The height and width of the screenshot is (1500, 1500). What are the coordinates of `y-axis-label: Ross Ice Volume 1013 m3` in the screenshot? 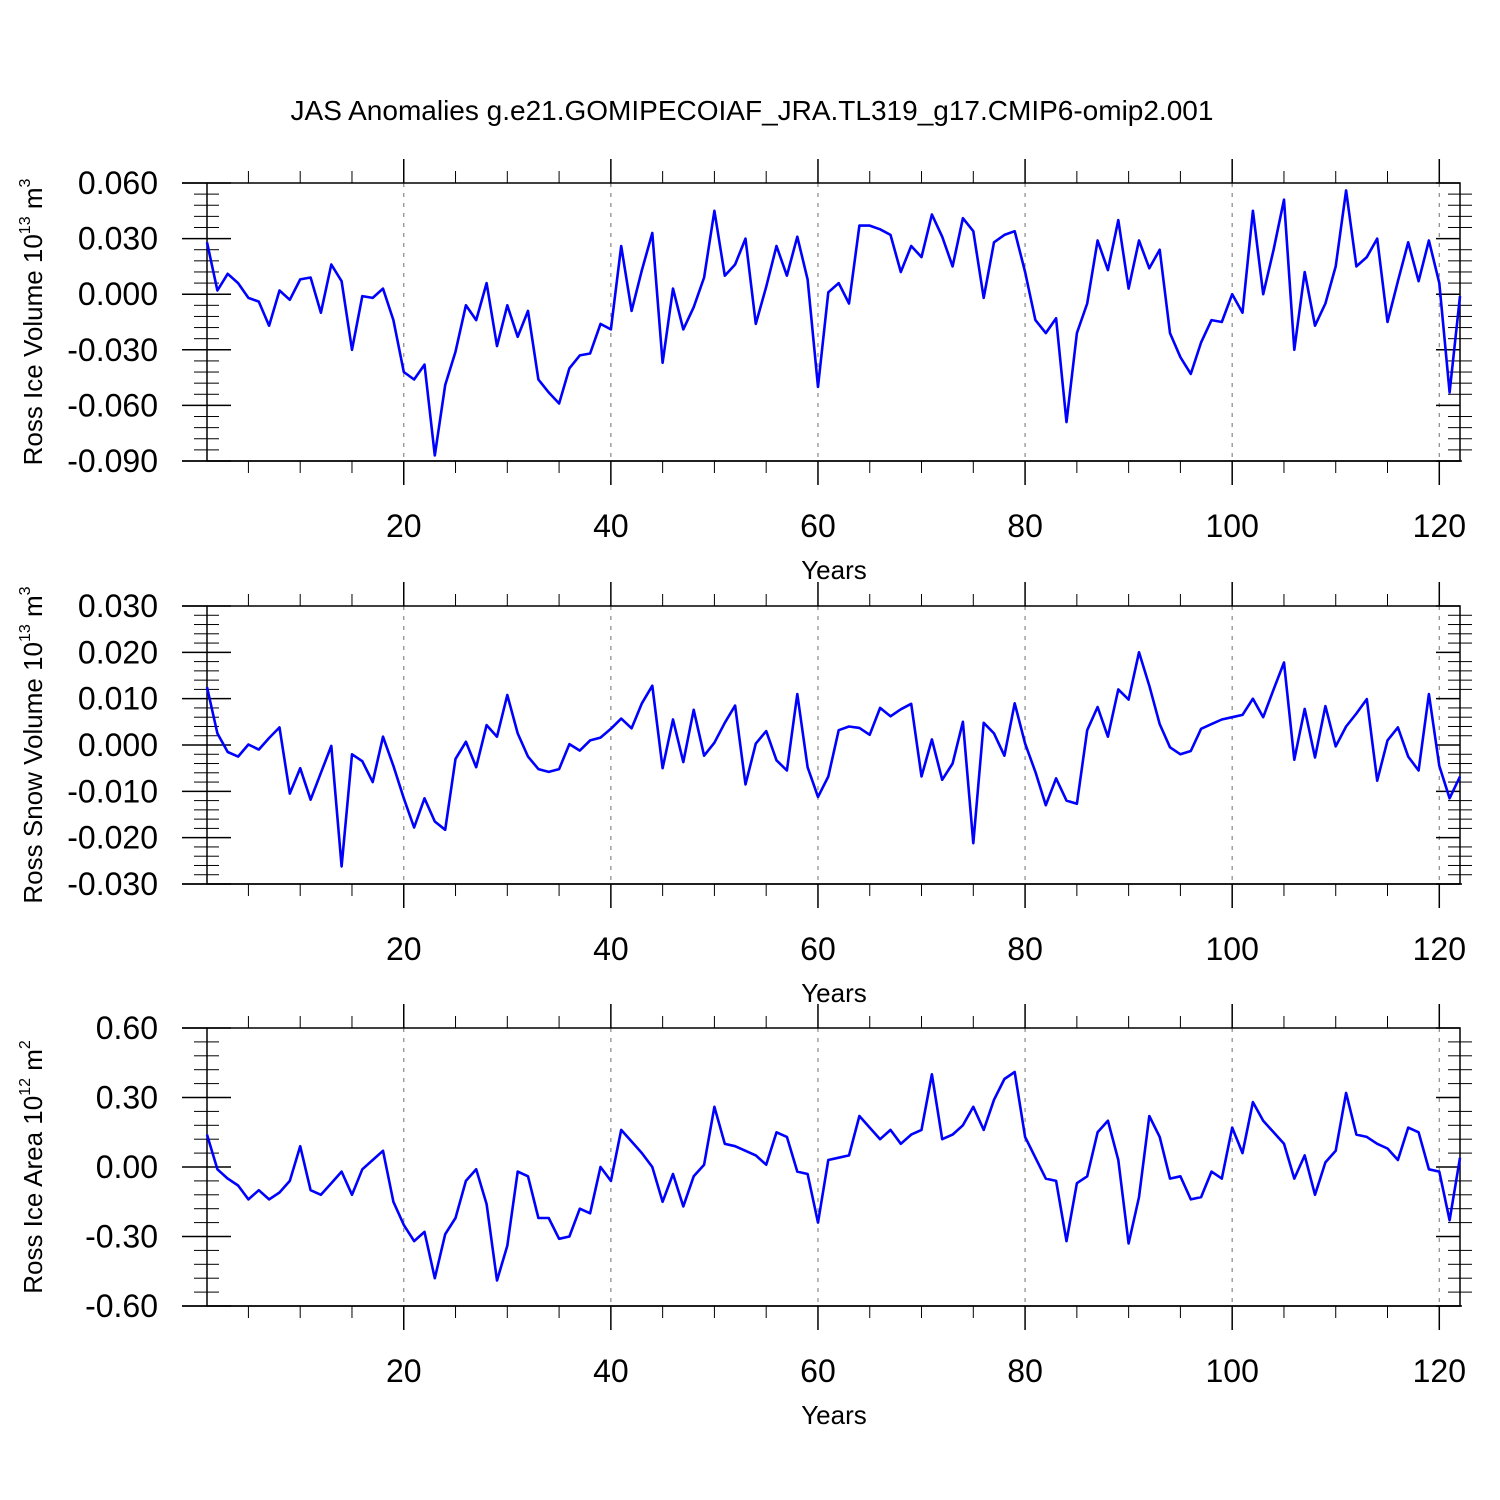 It's located at (32, 321).